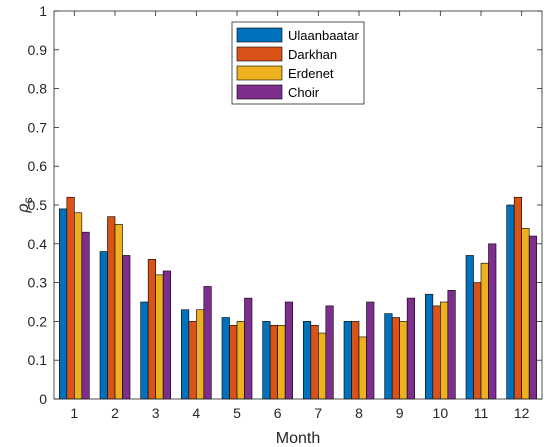  Describe the element at coordinates (259, 92) in the screenshot. I see `legend-swatch-choir` at that location.